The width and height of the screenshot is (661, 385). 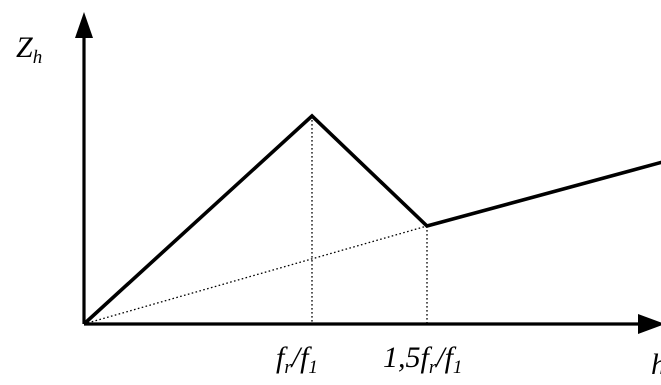 I want to click on x-tick-label-fr: fr/f1, so click(x=297, y=359).